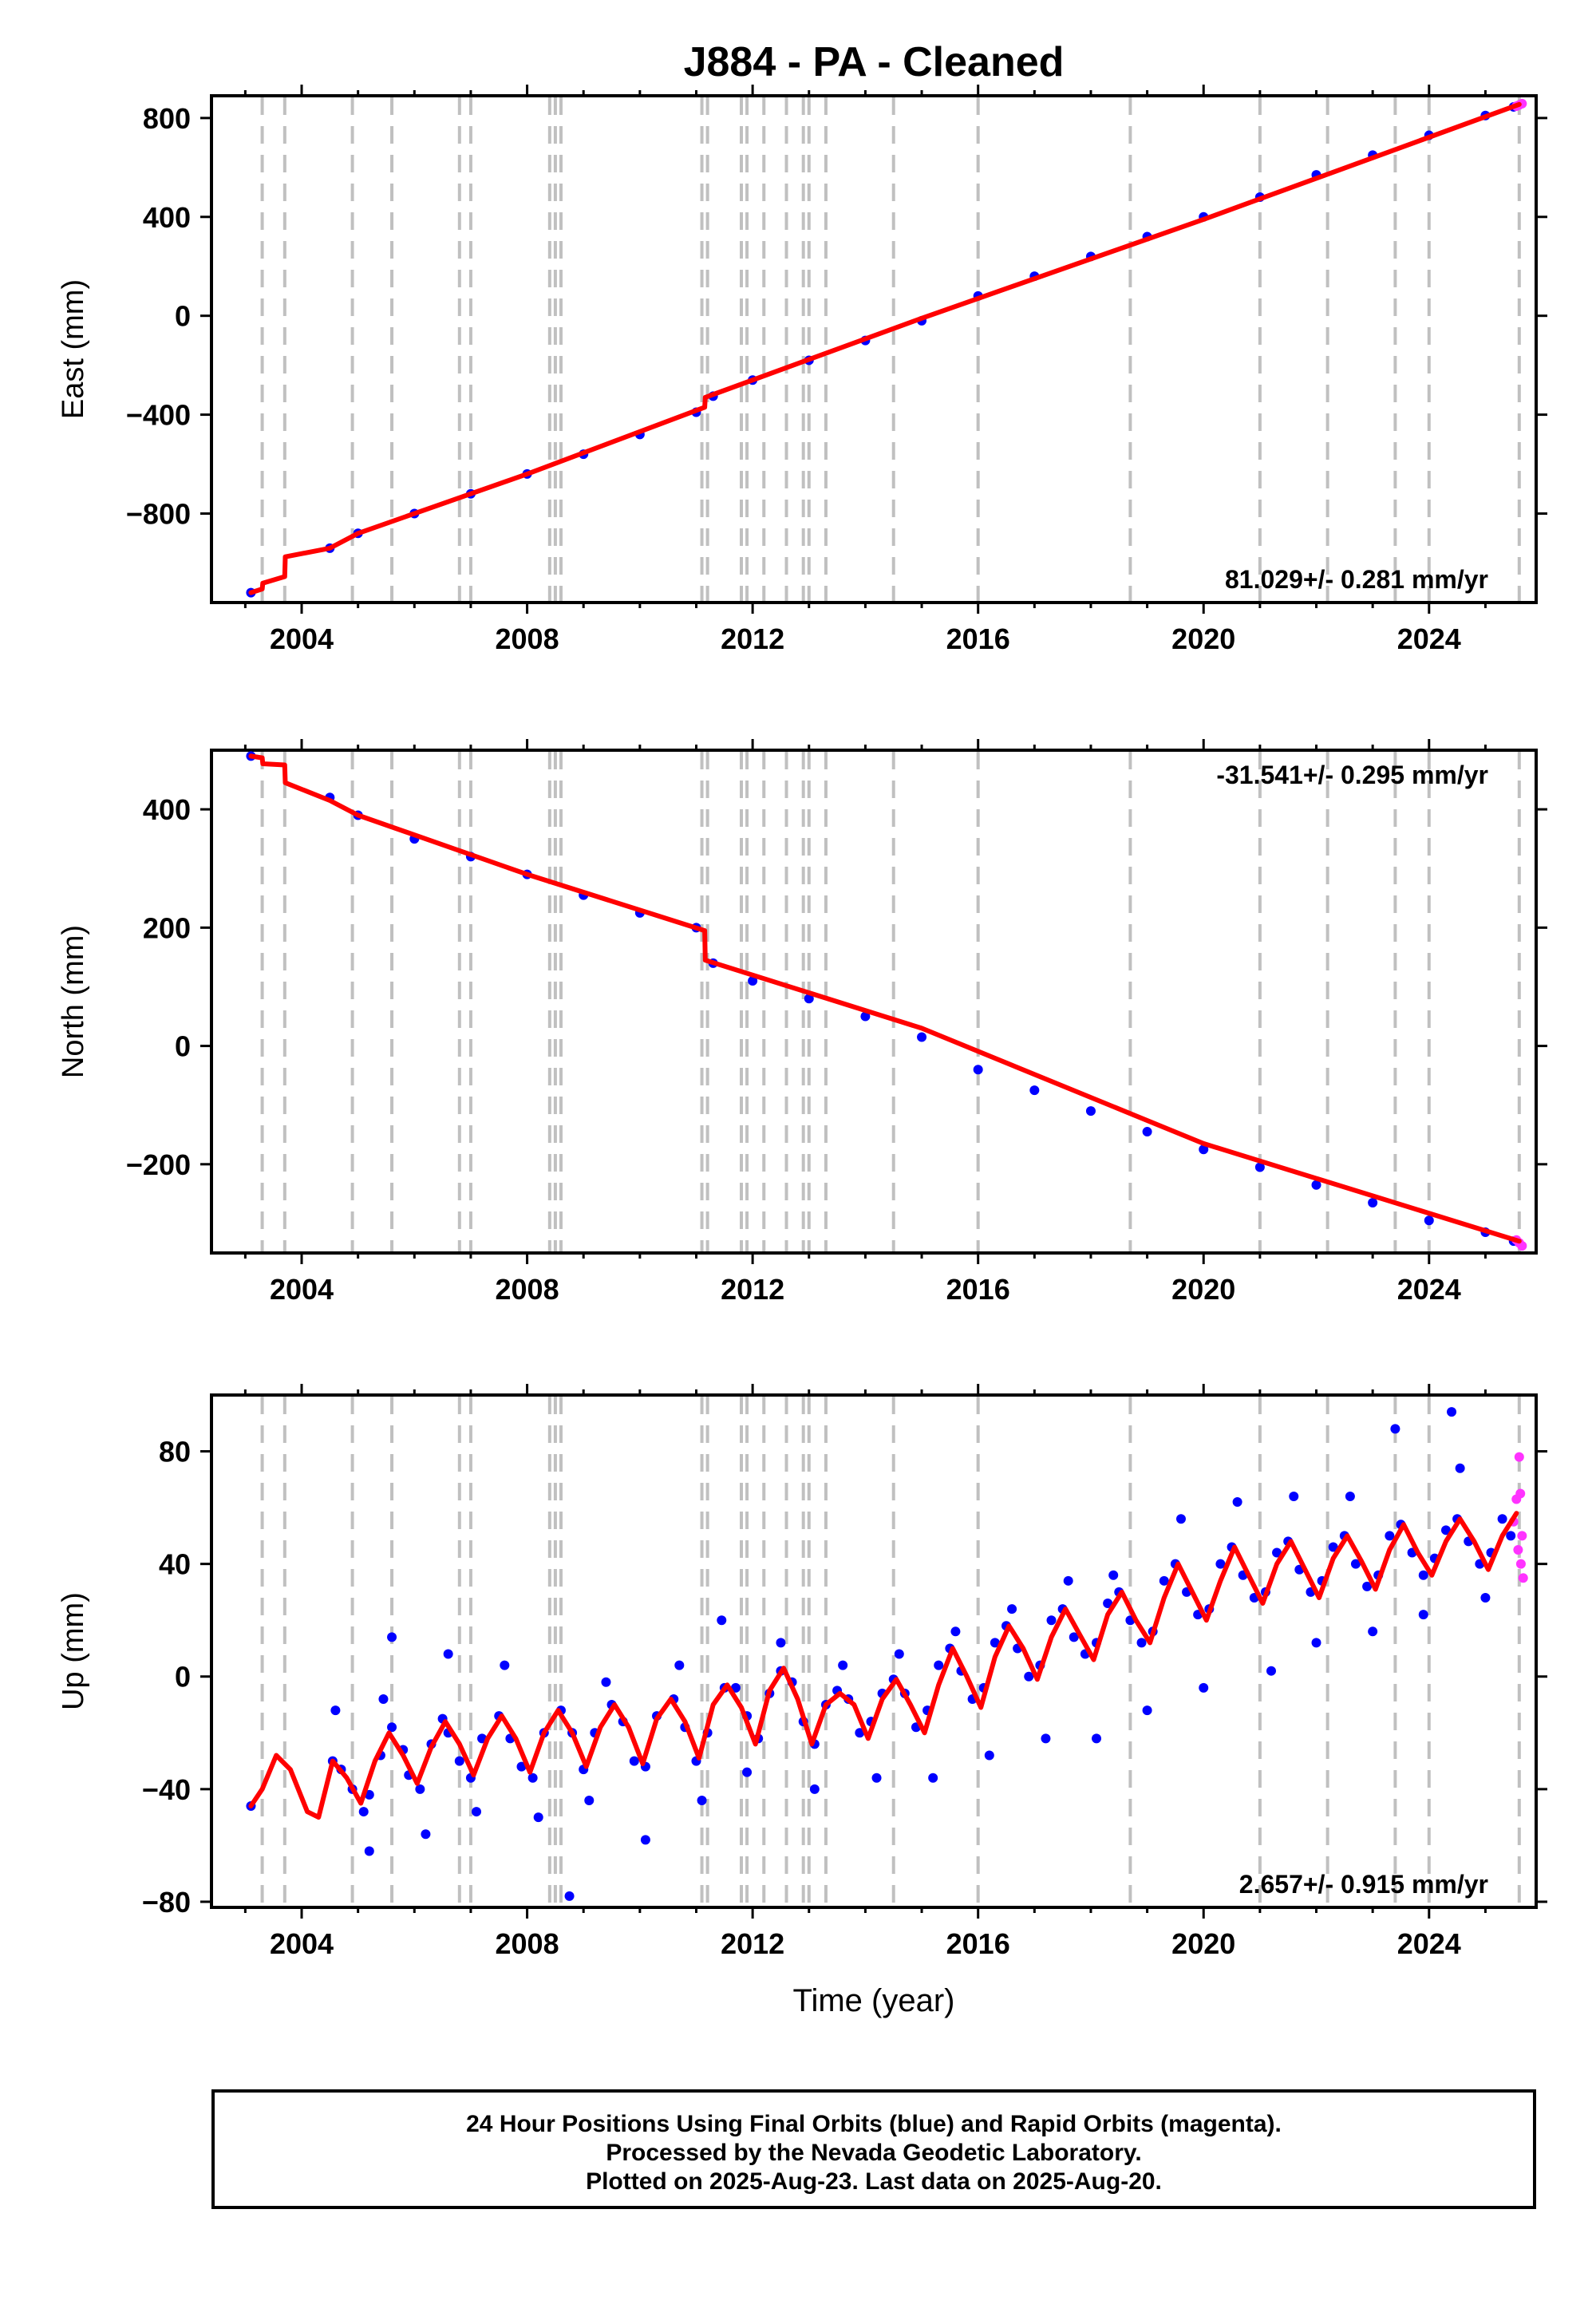 The height and width of the screenshot is (2316, 1596). Describe the element at coordinates (167, 809) in the screenshot. I see `north-y-tick-label: 400` at that location.